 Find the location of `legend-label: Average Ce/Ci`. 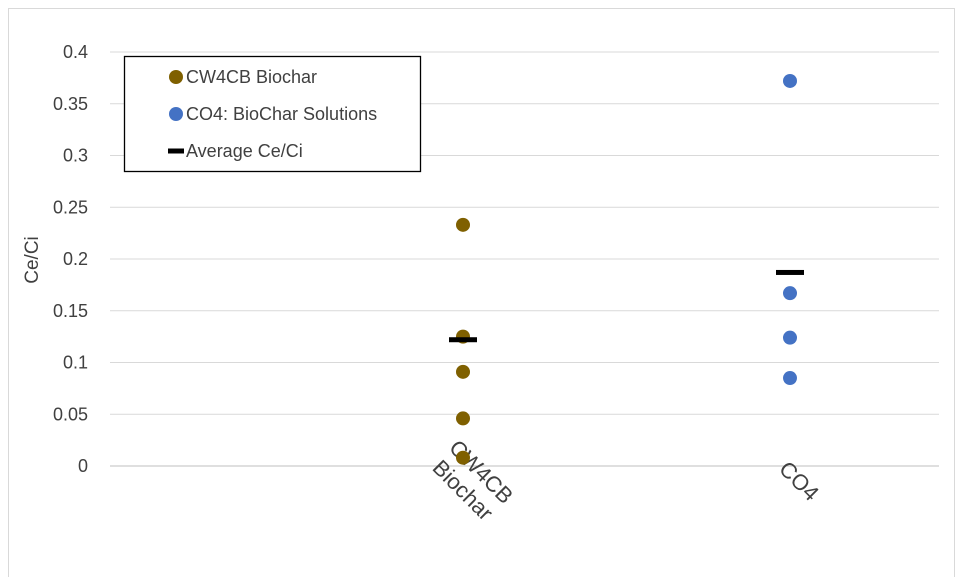

legend-label: Average Ce/Ci is located at coordinates (244, 151).